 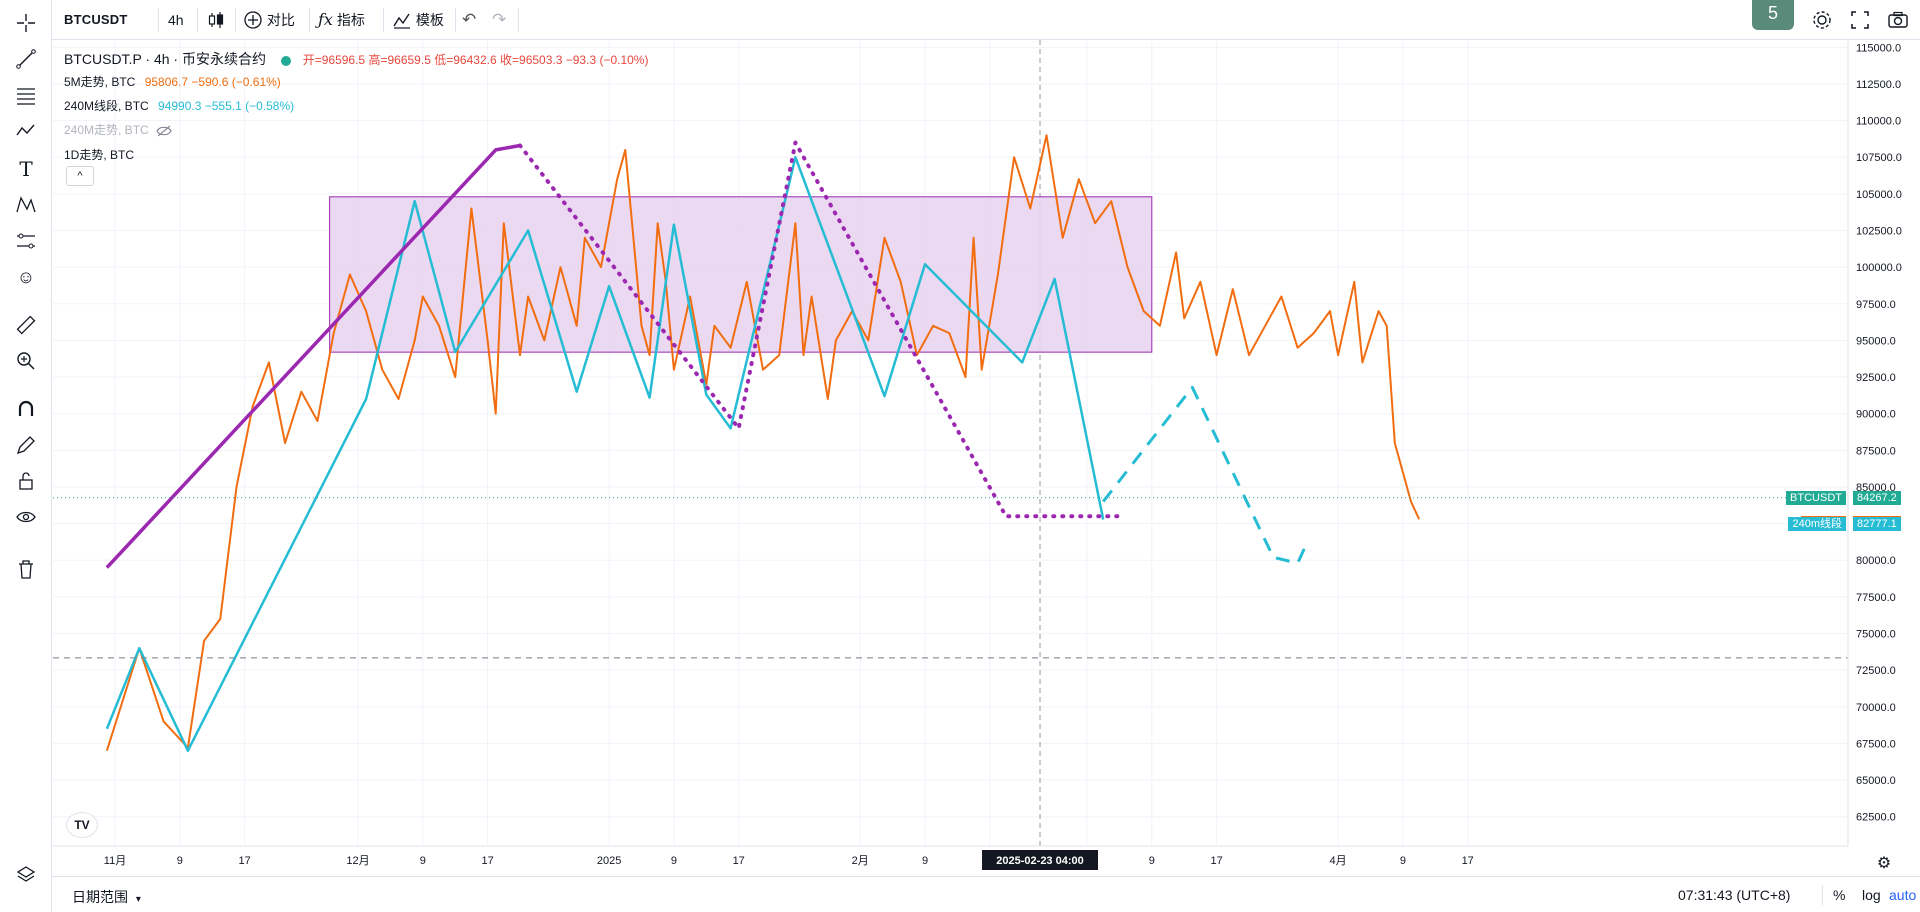 What do you see at coordinates (374, 60) in the screenshot?
I see `high-label: 高` at bounding box center [374, 60].